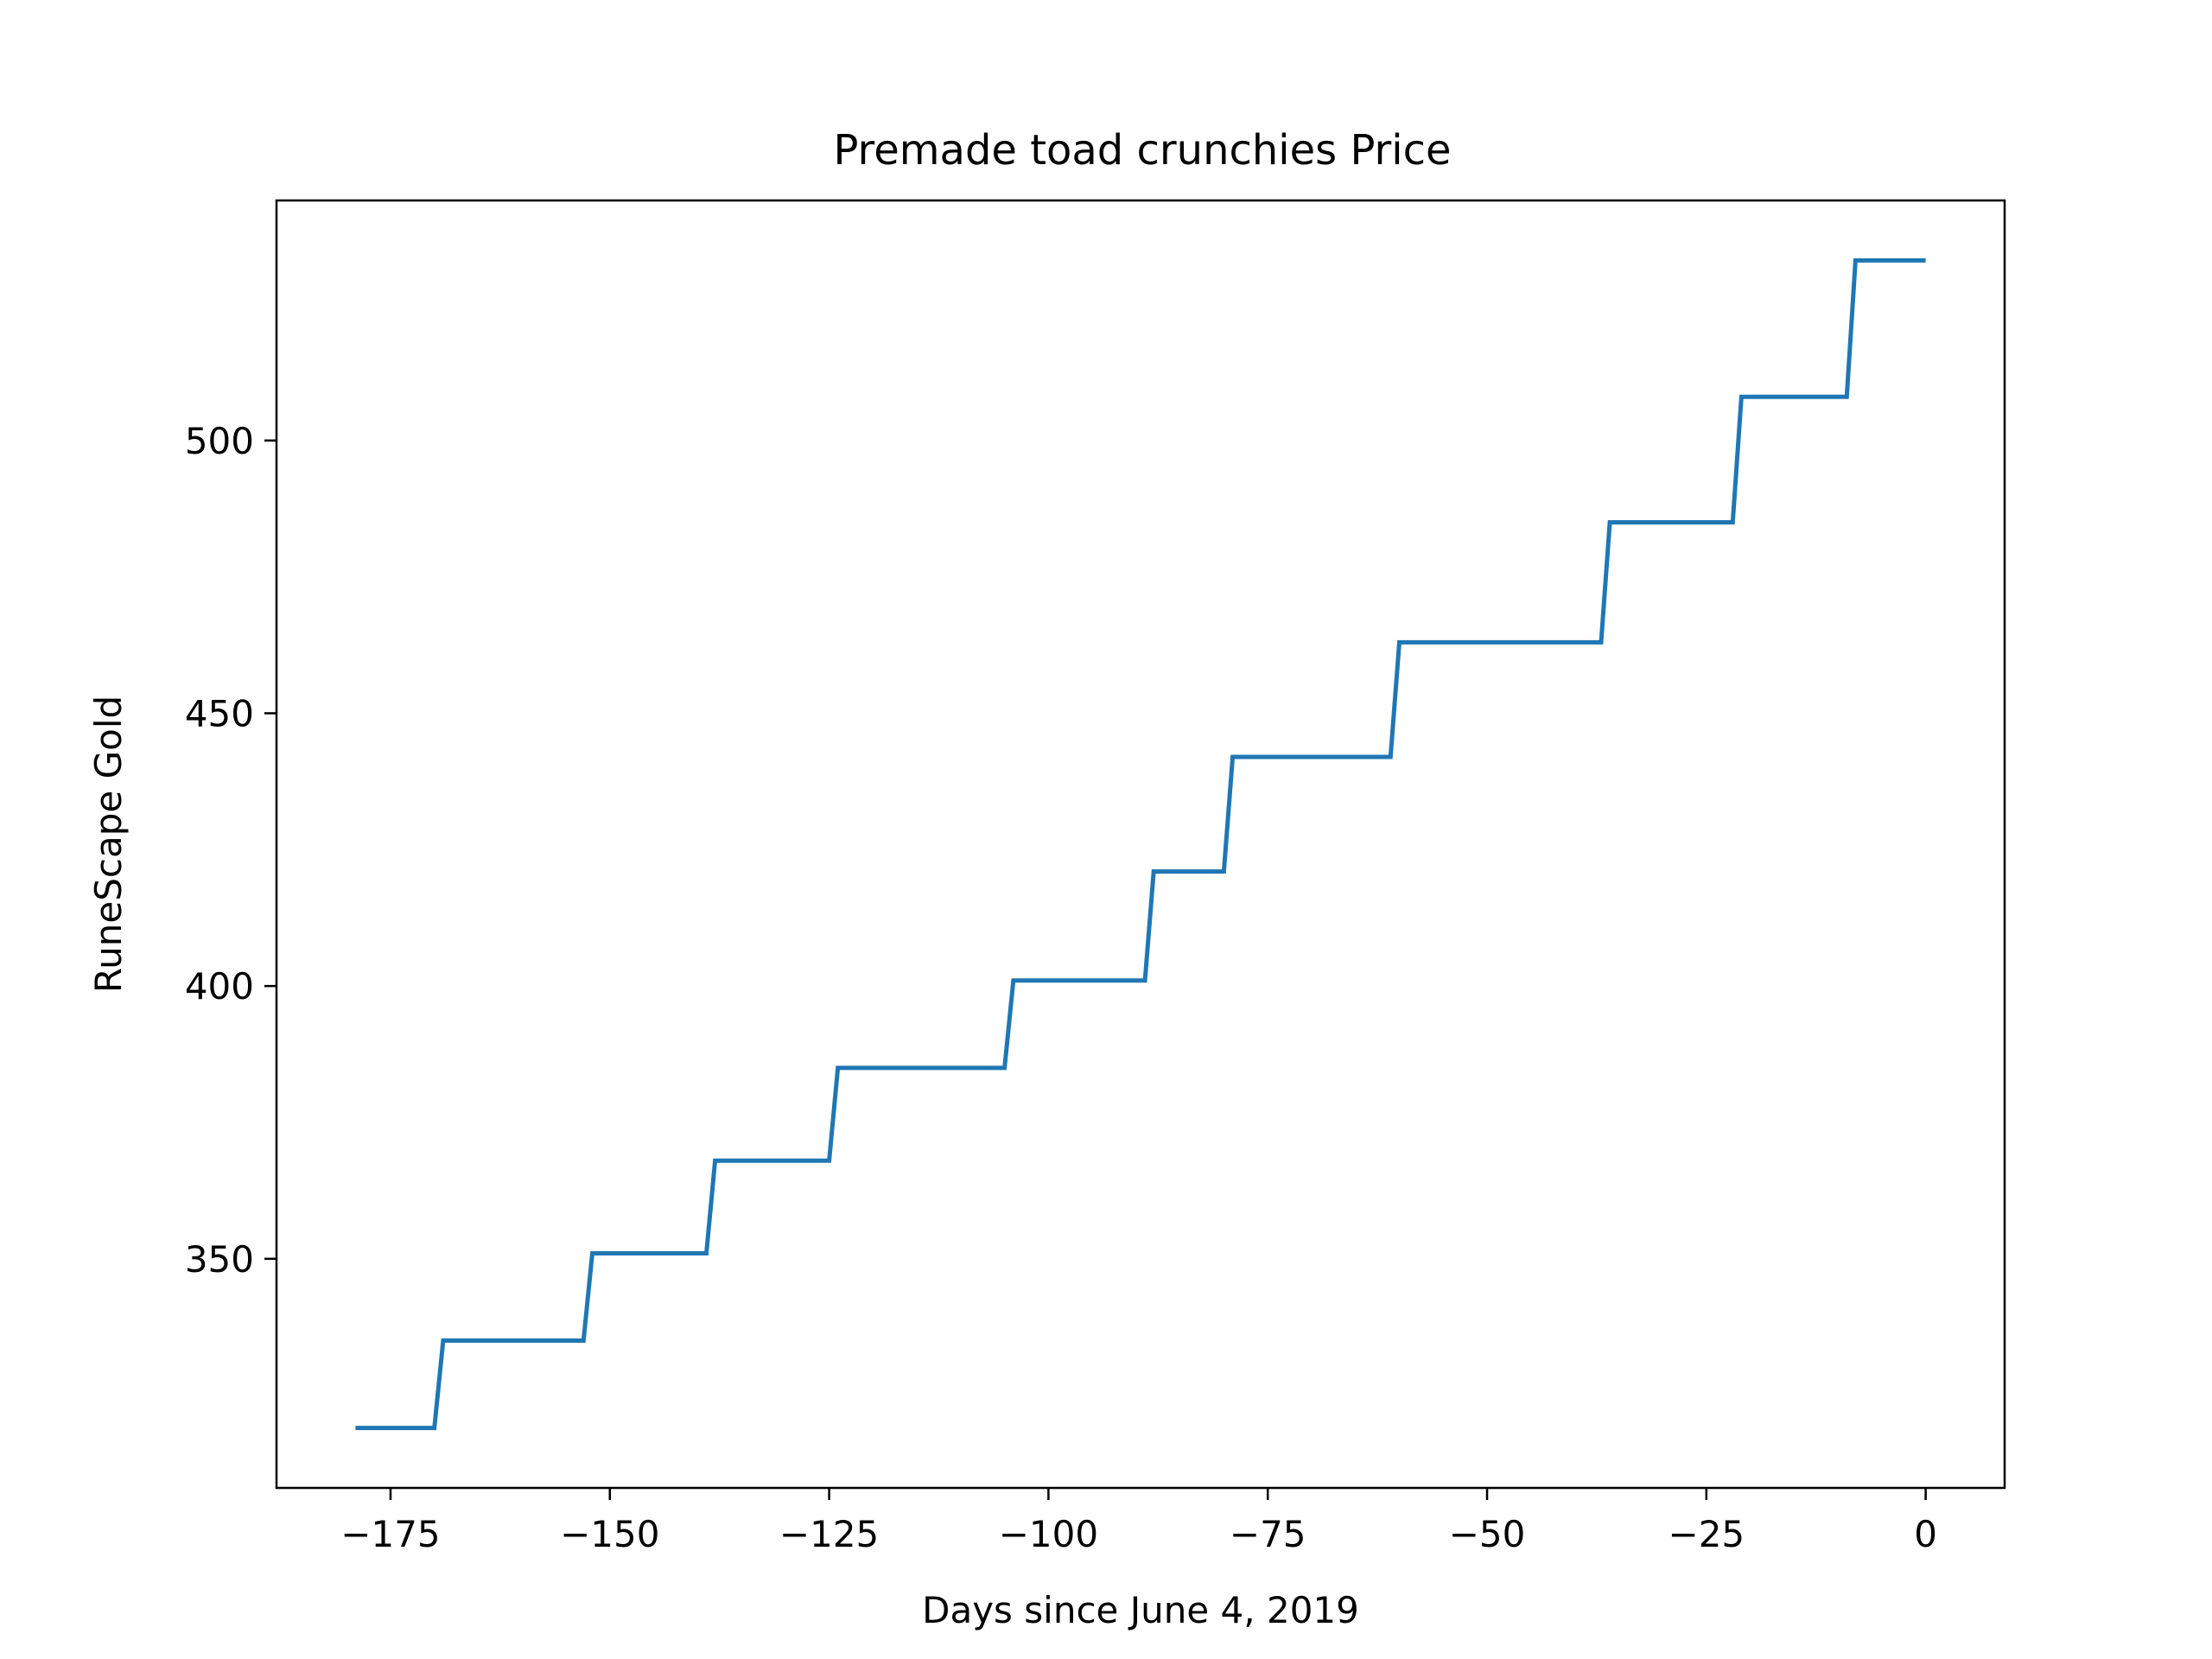  I want to click on x-tick-label: −75, so click(1268, 1534).